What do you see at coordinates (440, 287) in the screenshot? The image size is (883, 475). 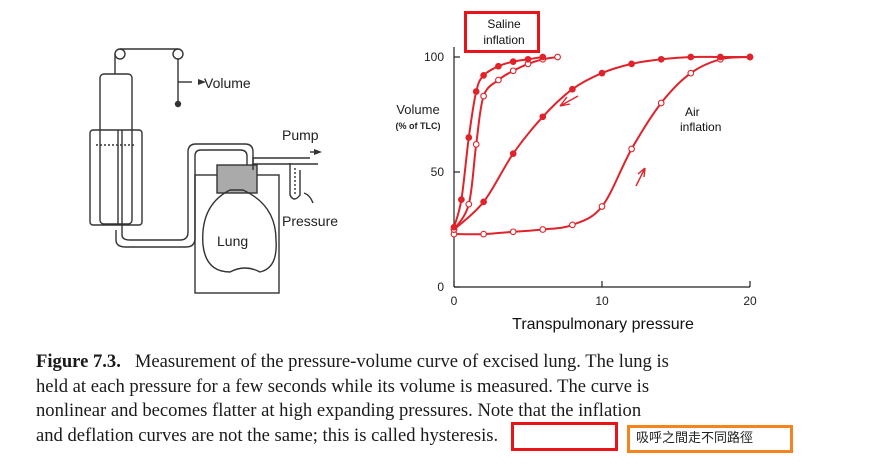 I see `y-tick-label: 0` at bounding box center [440, 287].